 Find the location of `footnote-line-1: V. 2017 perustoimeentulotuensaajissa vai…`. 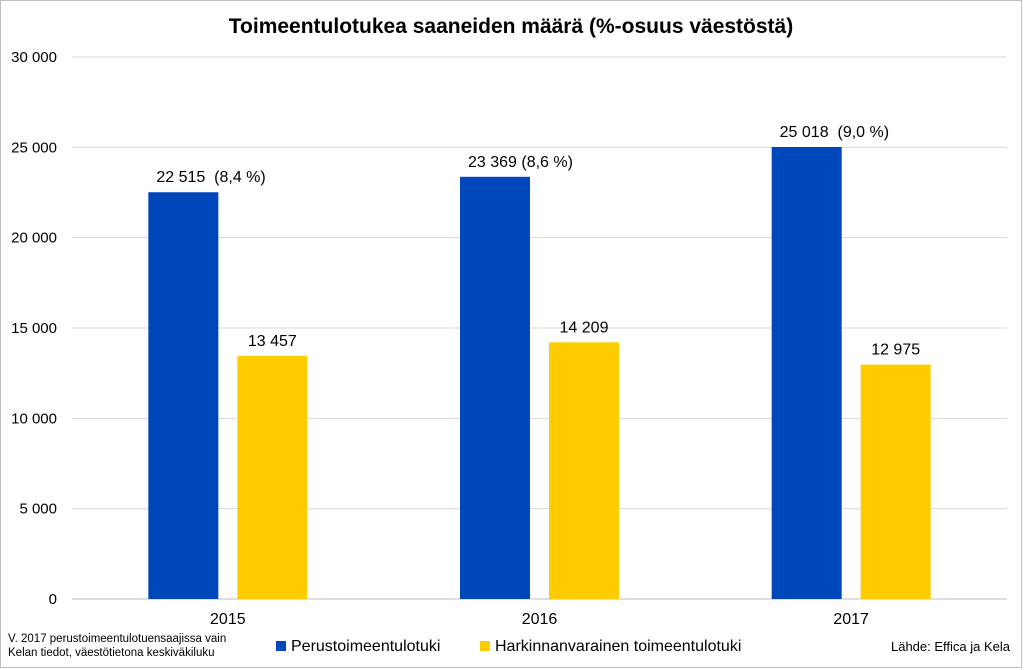

footnote-line-1: V. 2017 perustoimeentulotuensaajissa vai… is located at coordinates (117, 639).